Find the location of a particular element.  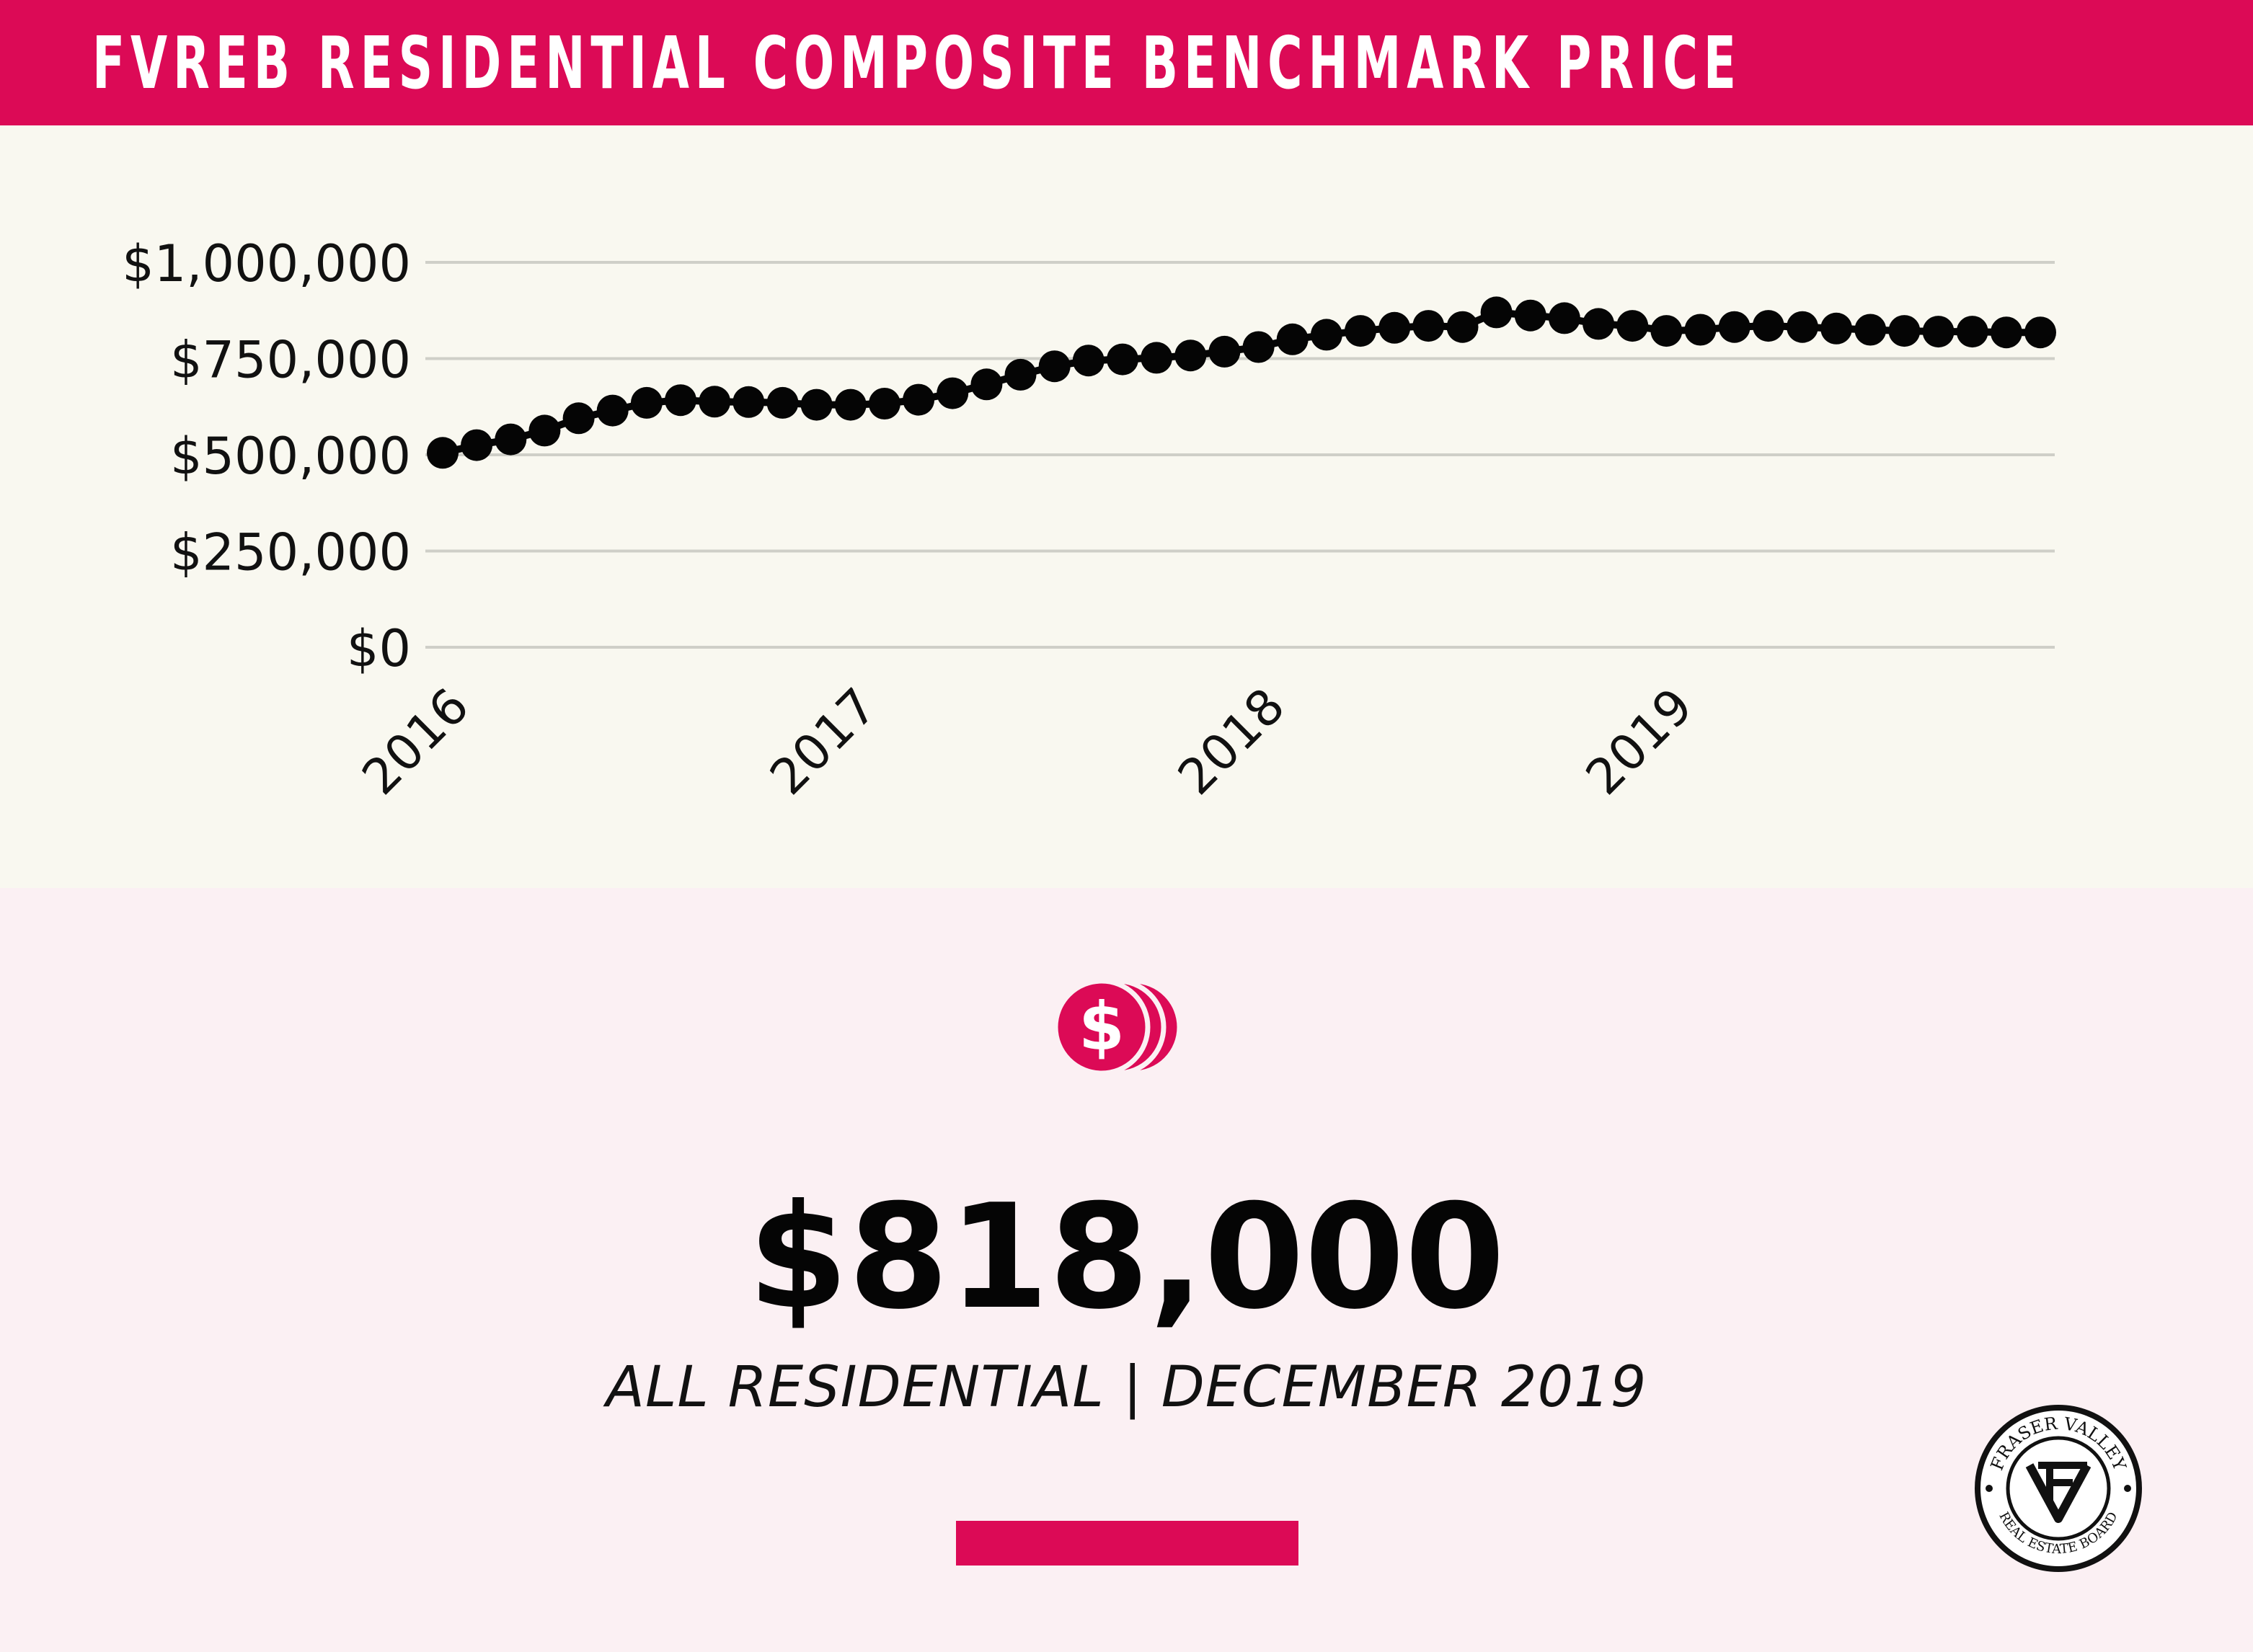

x-tick-label: 2019 is located at coordinates (1639, 742).